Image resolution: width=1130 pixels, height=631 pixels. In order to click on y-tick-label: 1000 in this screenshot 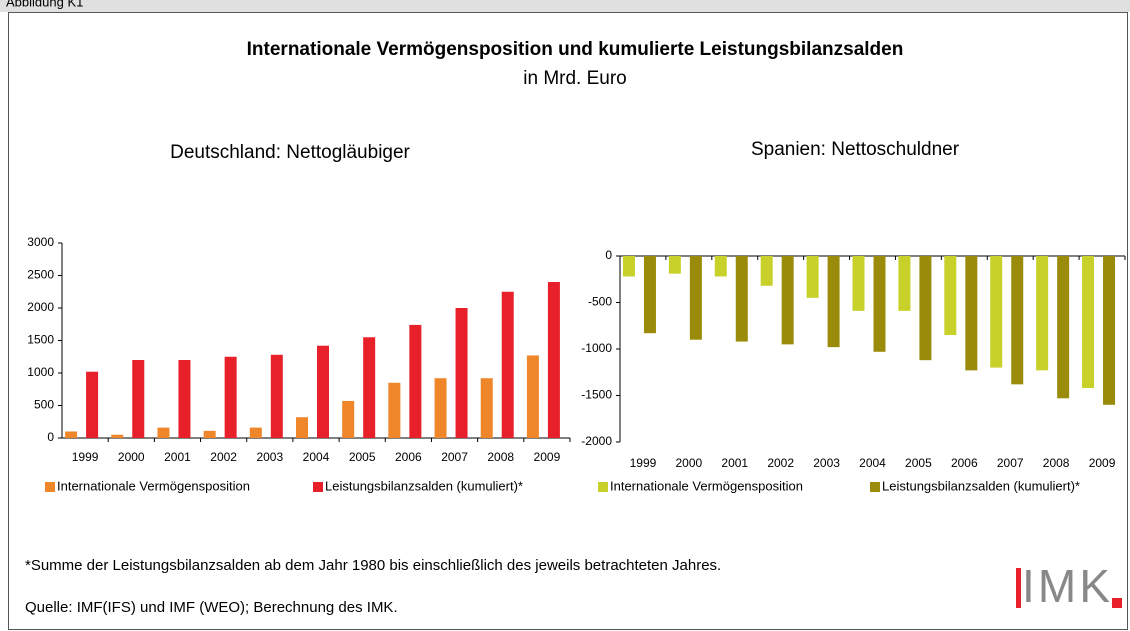, I will do `click(40, 372)`.